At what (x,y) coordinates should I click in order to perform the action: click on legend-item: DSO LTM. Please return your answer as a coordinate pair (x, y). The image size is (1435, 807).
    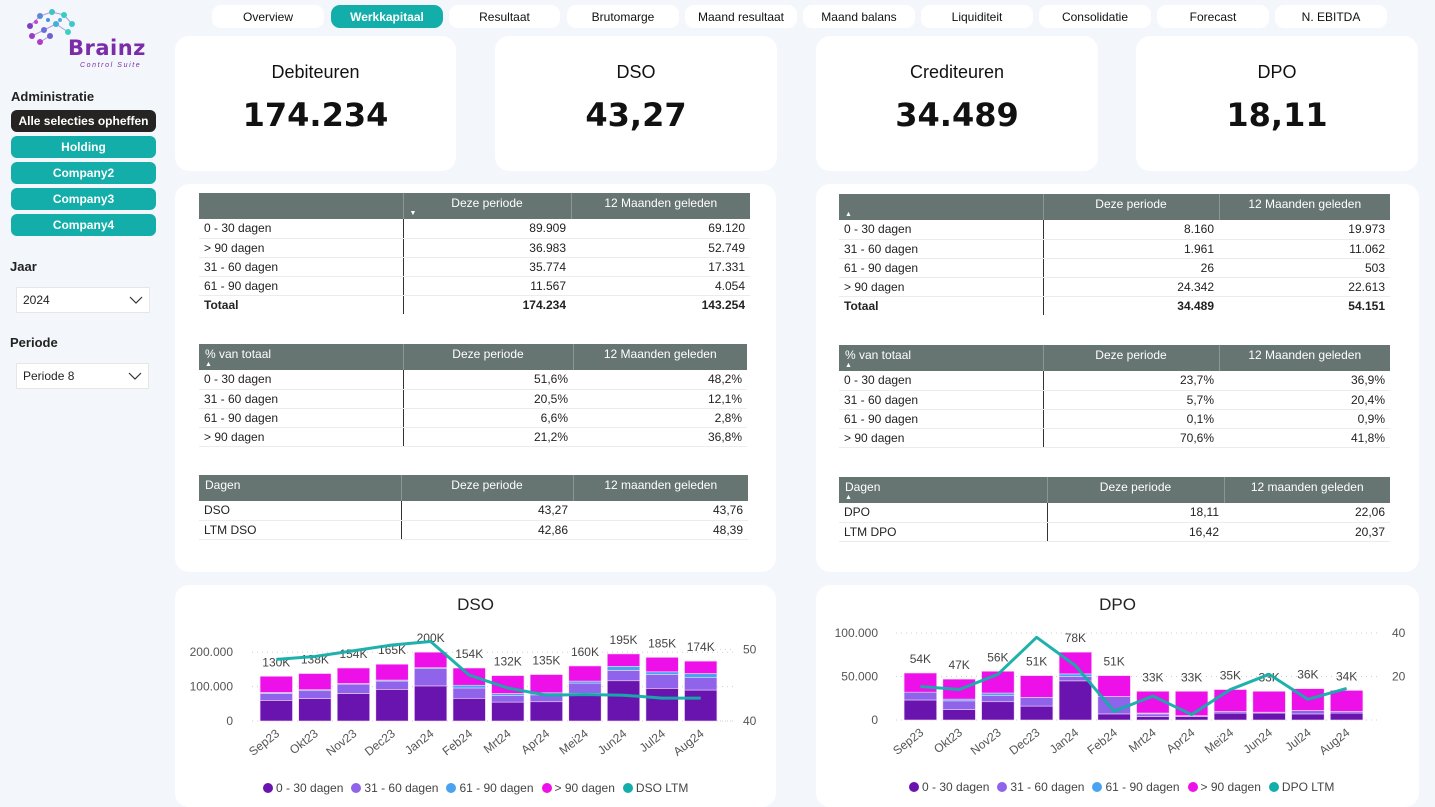
    Looking at the image, I should click on (655, 788).